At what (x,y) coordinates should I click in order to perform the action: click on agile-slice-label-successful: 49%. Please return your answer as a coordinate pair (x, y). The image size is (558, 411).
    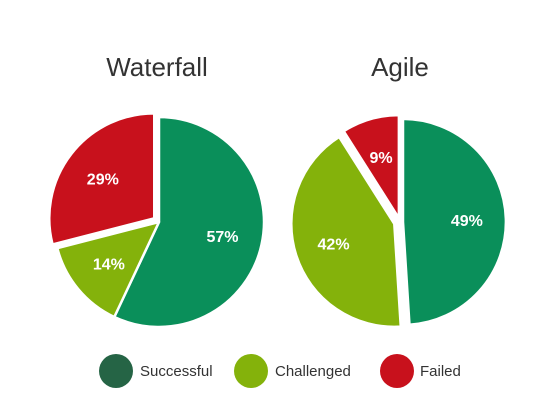
    Looking at the image, I should click on (467, 221).